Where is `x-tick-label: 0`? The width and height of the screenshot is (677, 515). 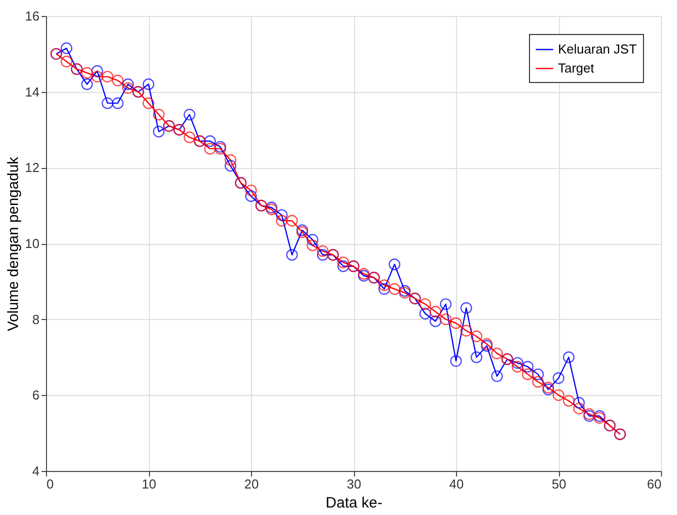
x-tick-label: 0 is located at coordinates (50, 484).